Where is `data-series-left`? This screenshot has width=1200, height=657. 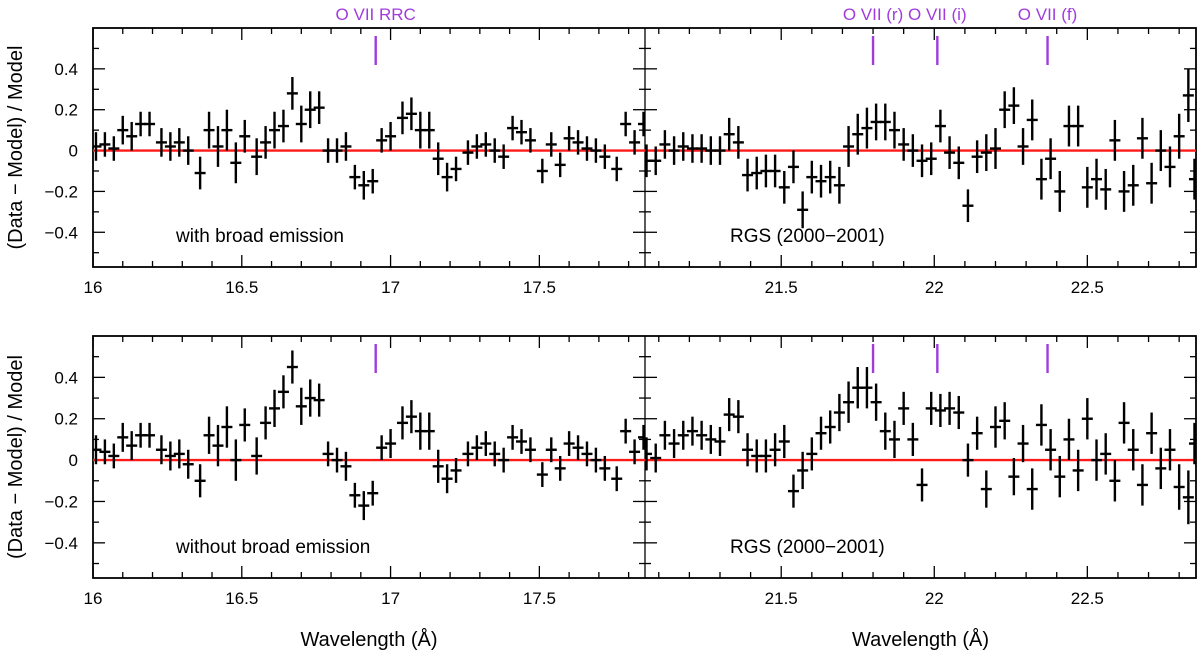 data-series-left is located at coordinates (369, 138).